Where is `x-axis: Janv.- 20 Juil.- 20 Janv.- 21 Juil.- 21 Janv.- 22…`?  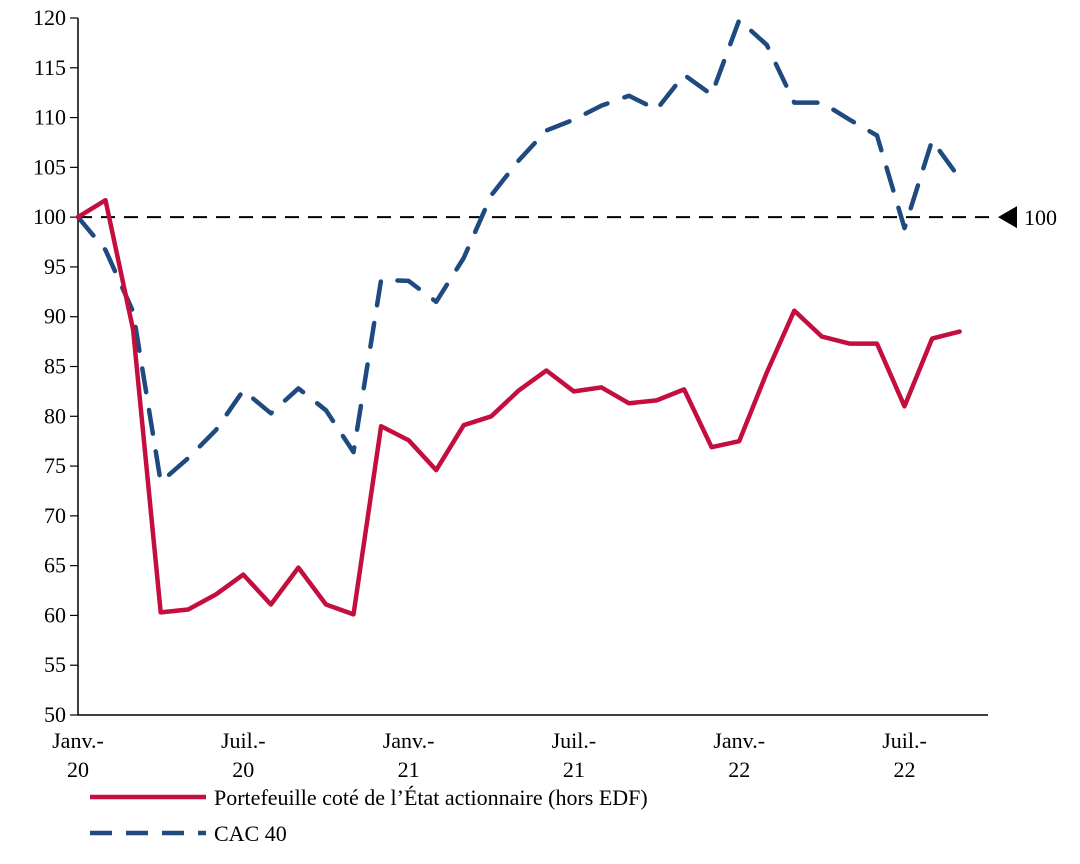
x-axis: Janv.- 20 Juil.- 20 Janv.- 21 Juil.- 21 Janv.- 22… is located at coordinates (520, 748).